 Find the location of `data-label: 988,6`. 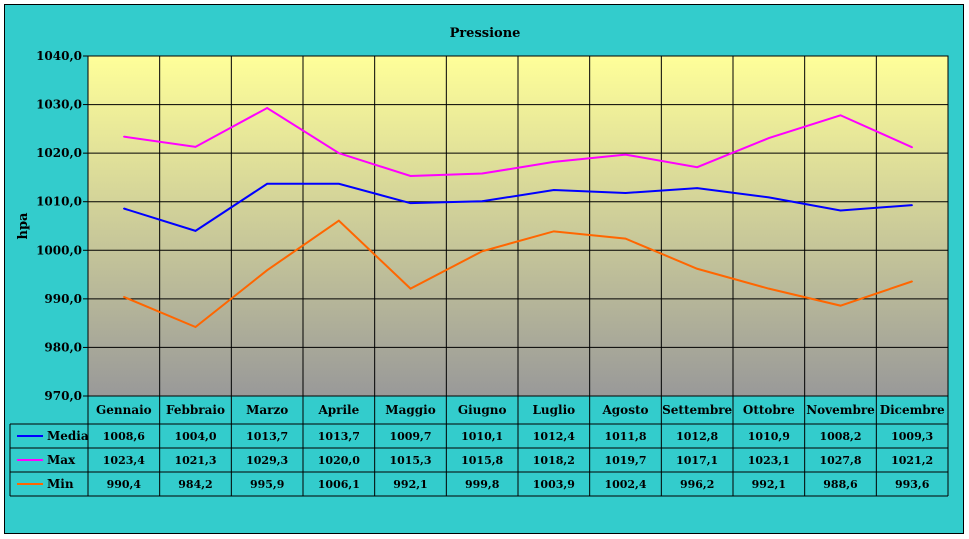

data-label: 988,6 is located at coordinates (840, 484).